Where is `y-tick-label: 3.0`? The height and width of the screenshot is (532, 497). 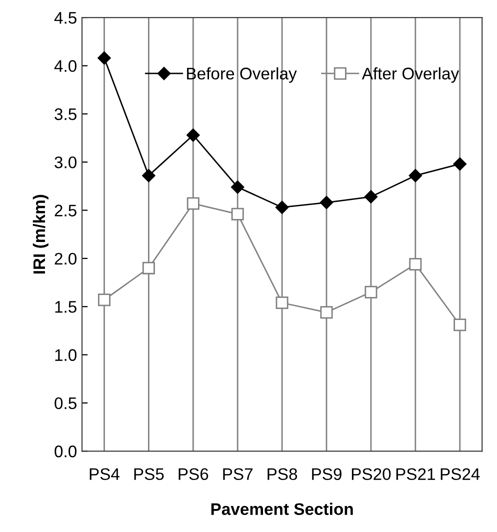
y-tick-label: 3.0 is located at coordinates (65, 162).